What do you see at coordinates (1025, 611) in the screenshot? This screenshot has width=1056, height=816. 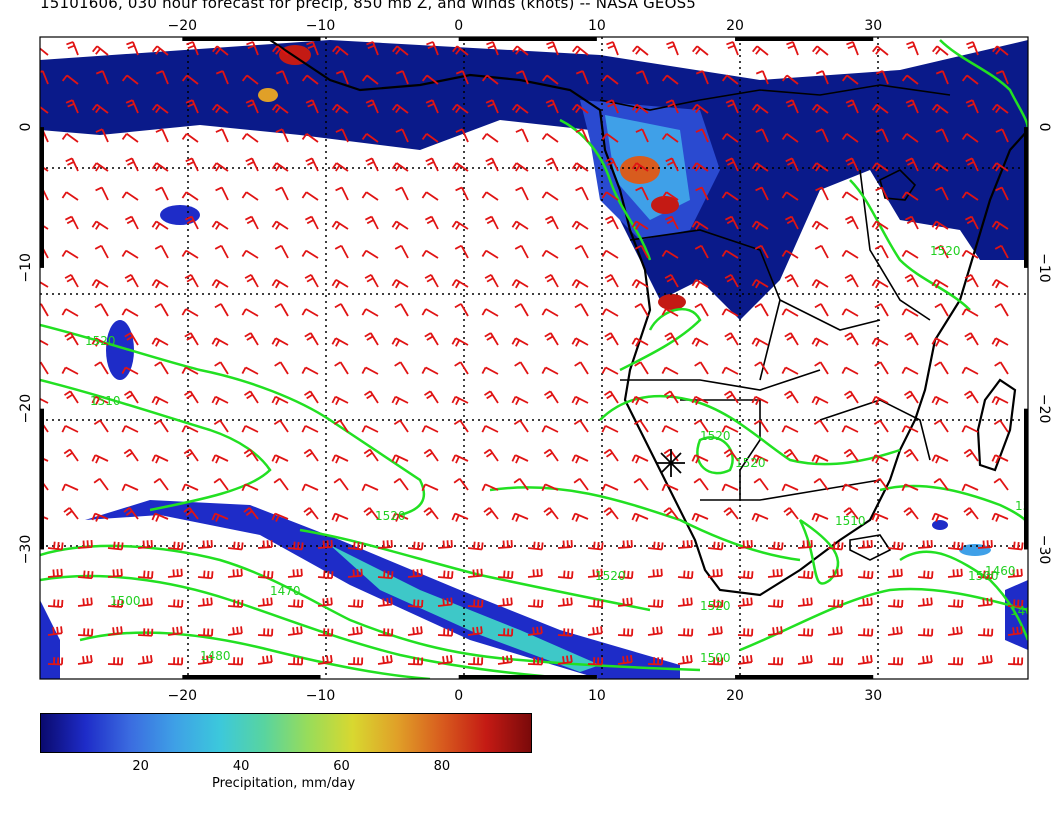 I see `contour-label: 1460` at bounding box center [1025, 611].